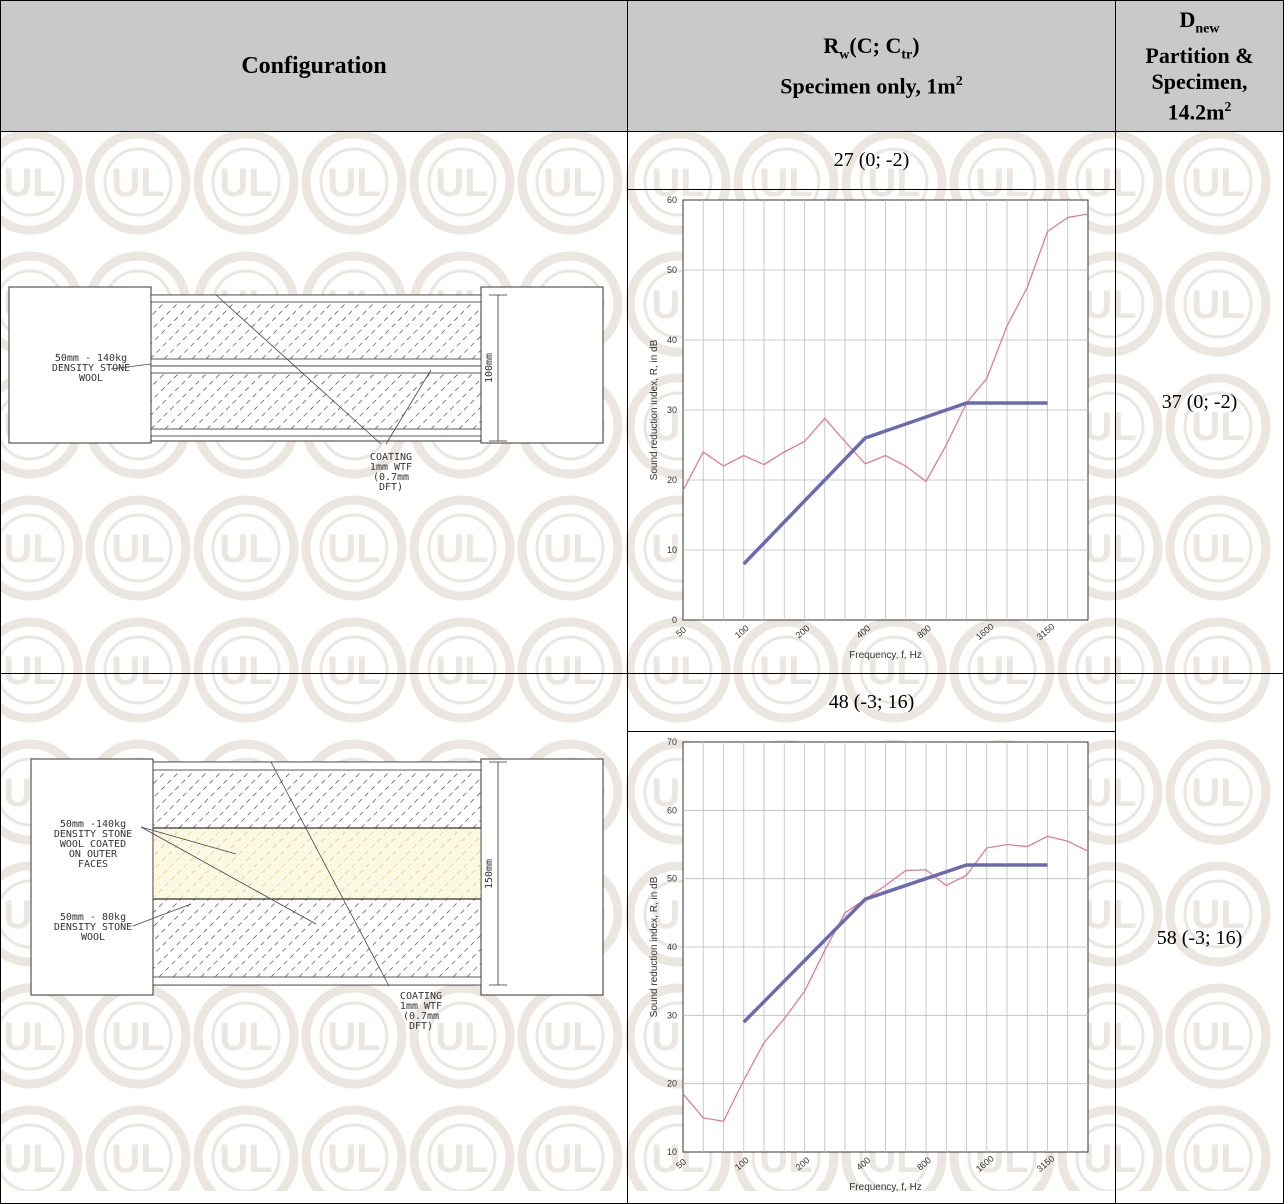 The height and width of the screenshot is (1204, 1284). What do you see at coordinates (672, 742) in the screenshot?
I see `y-tick-label: 70` at bounding box center [672, 742].